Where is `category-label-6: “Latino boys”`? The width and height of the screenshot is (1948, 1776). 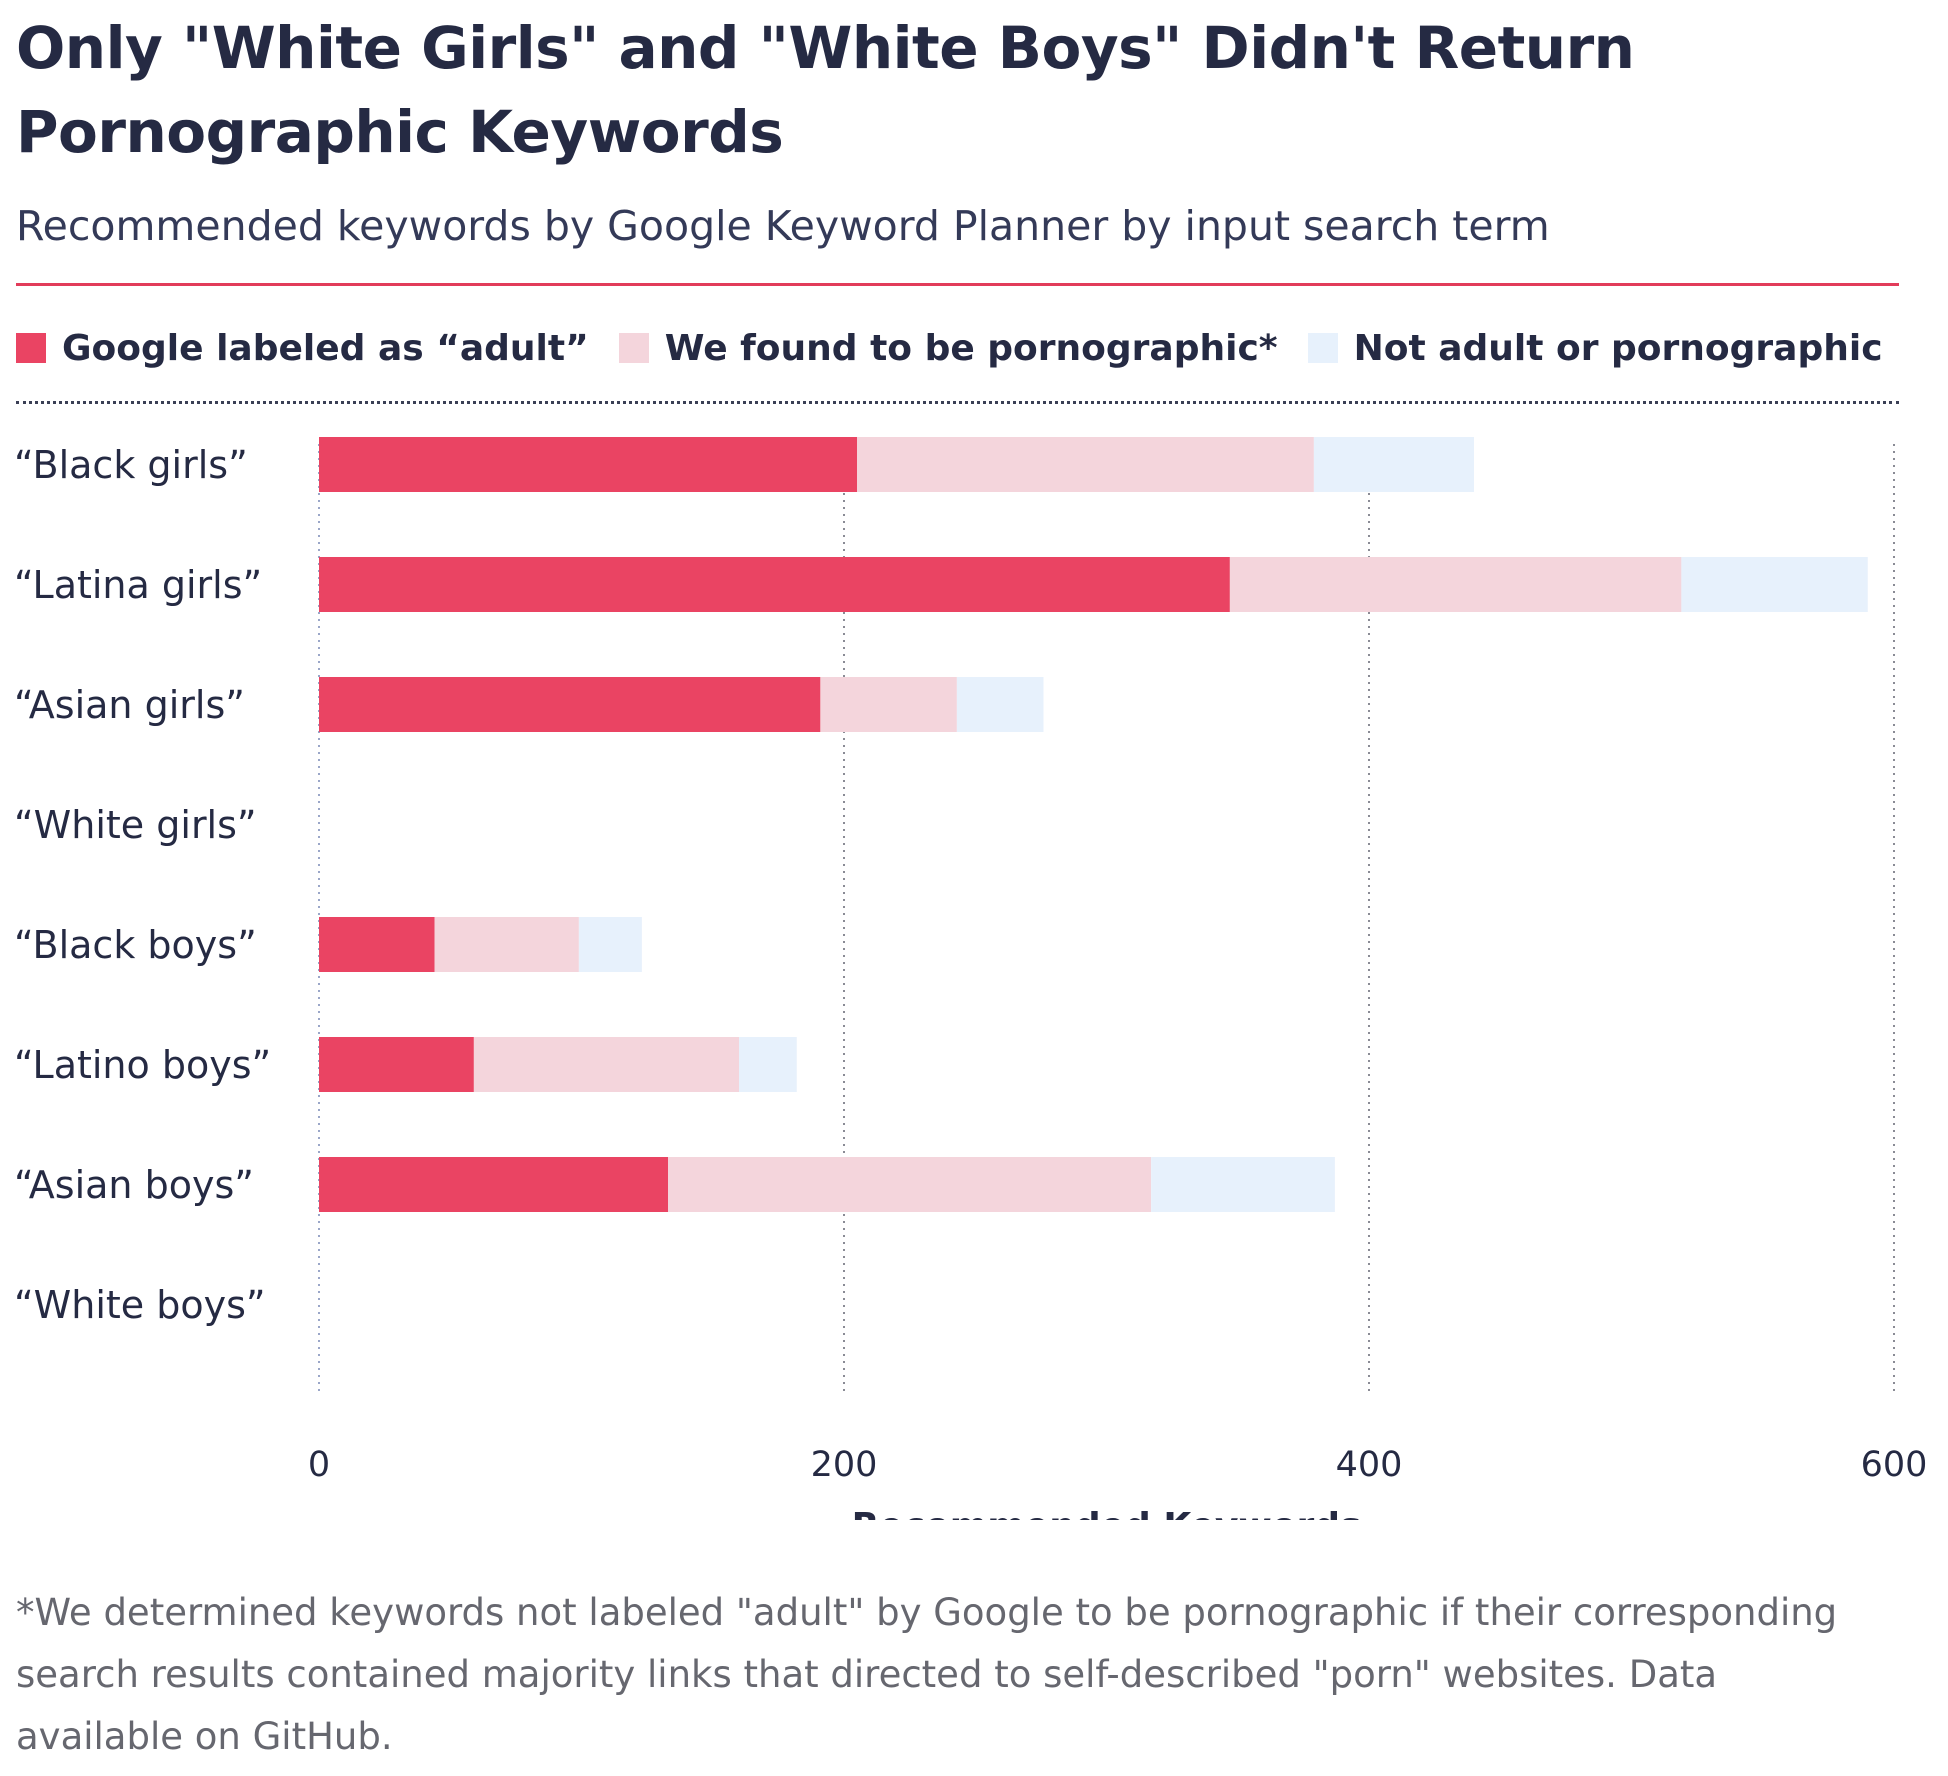
category-label-6: “Latino boys” is located at coordinates (142, 1065).